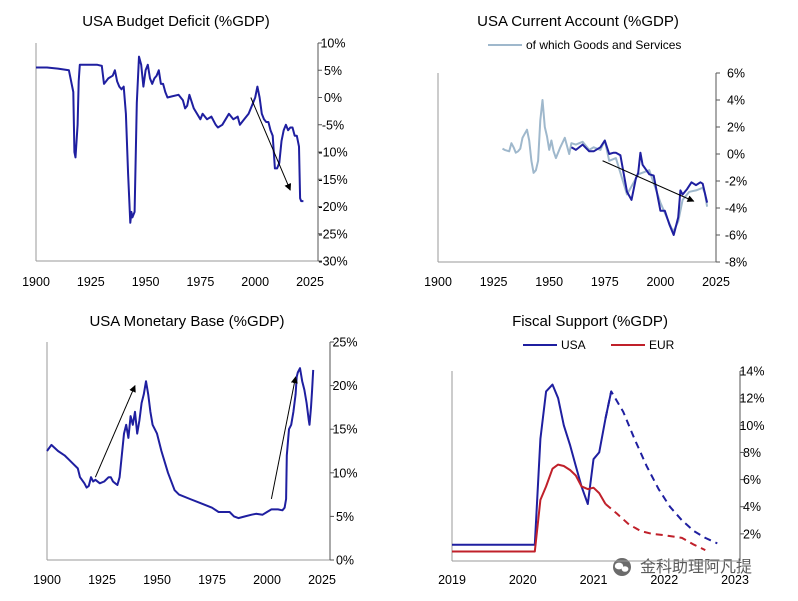  I want to click on deficit-y-tick-label: 5%, so click(333, 71).